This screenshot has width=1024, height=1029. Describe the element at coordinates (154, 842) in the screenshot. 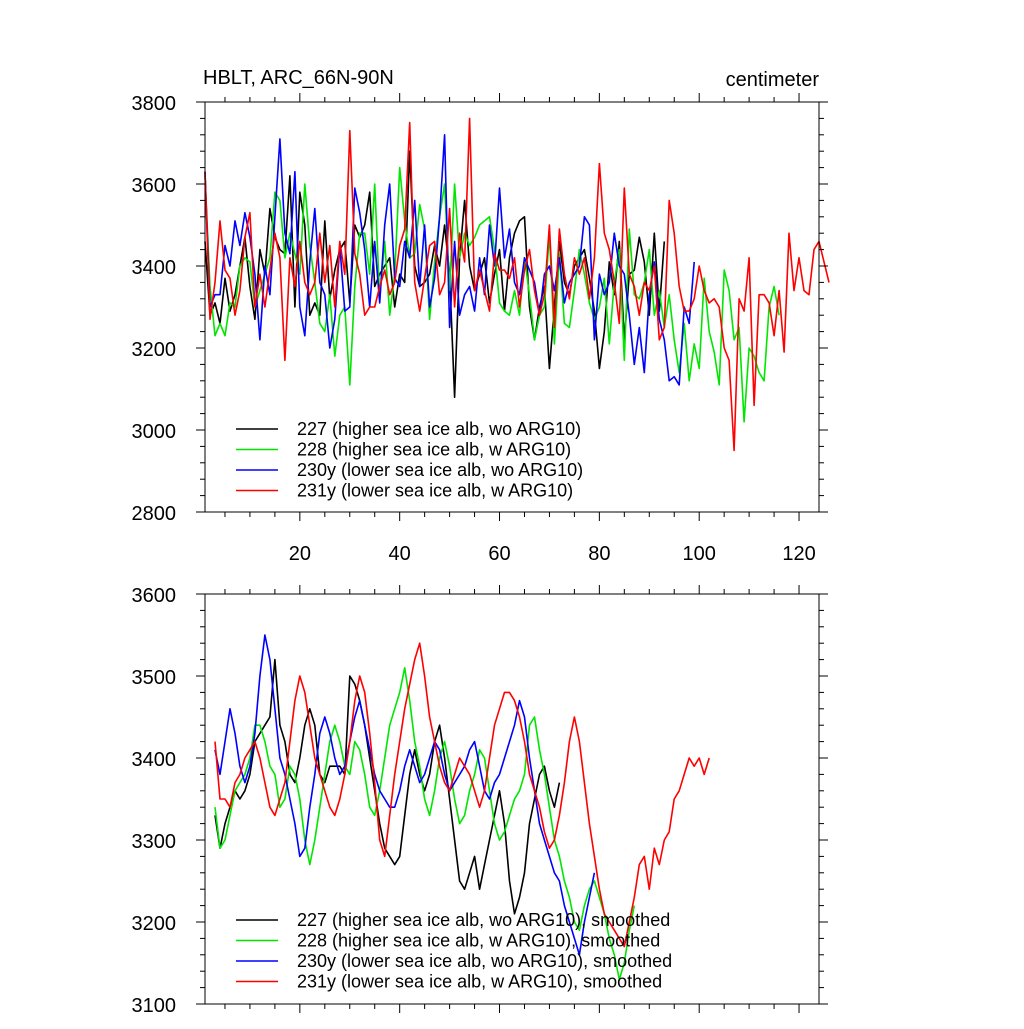

I see `bottom-ytick-label: 3300` at that location.